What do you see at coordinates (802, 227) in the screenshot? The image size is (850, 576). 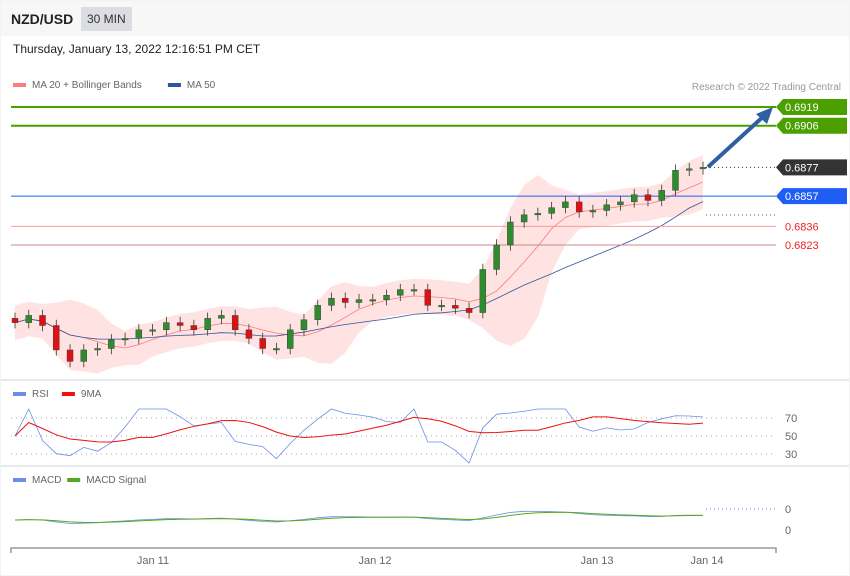 I see `level-label: 0.6836` at bounding box center [802, 227].